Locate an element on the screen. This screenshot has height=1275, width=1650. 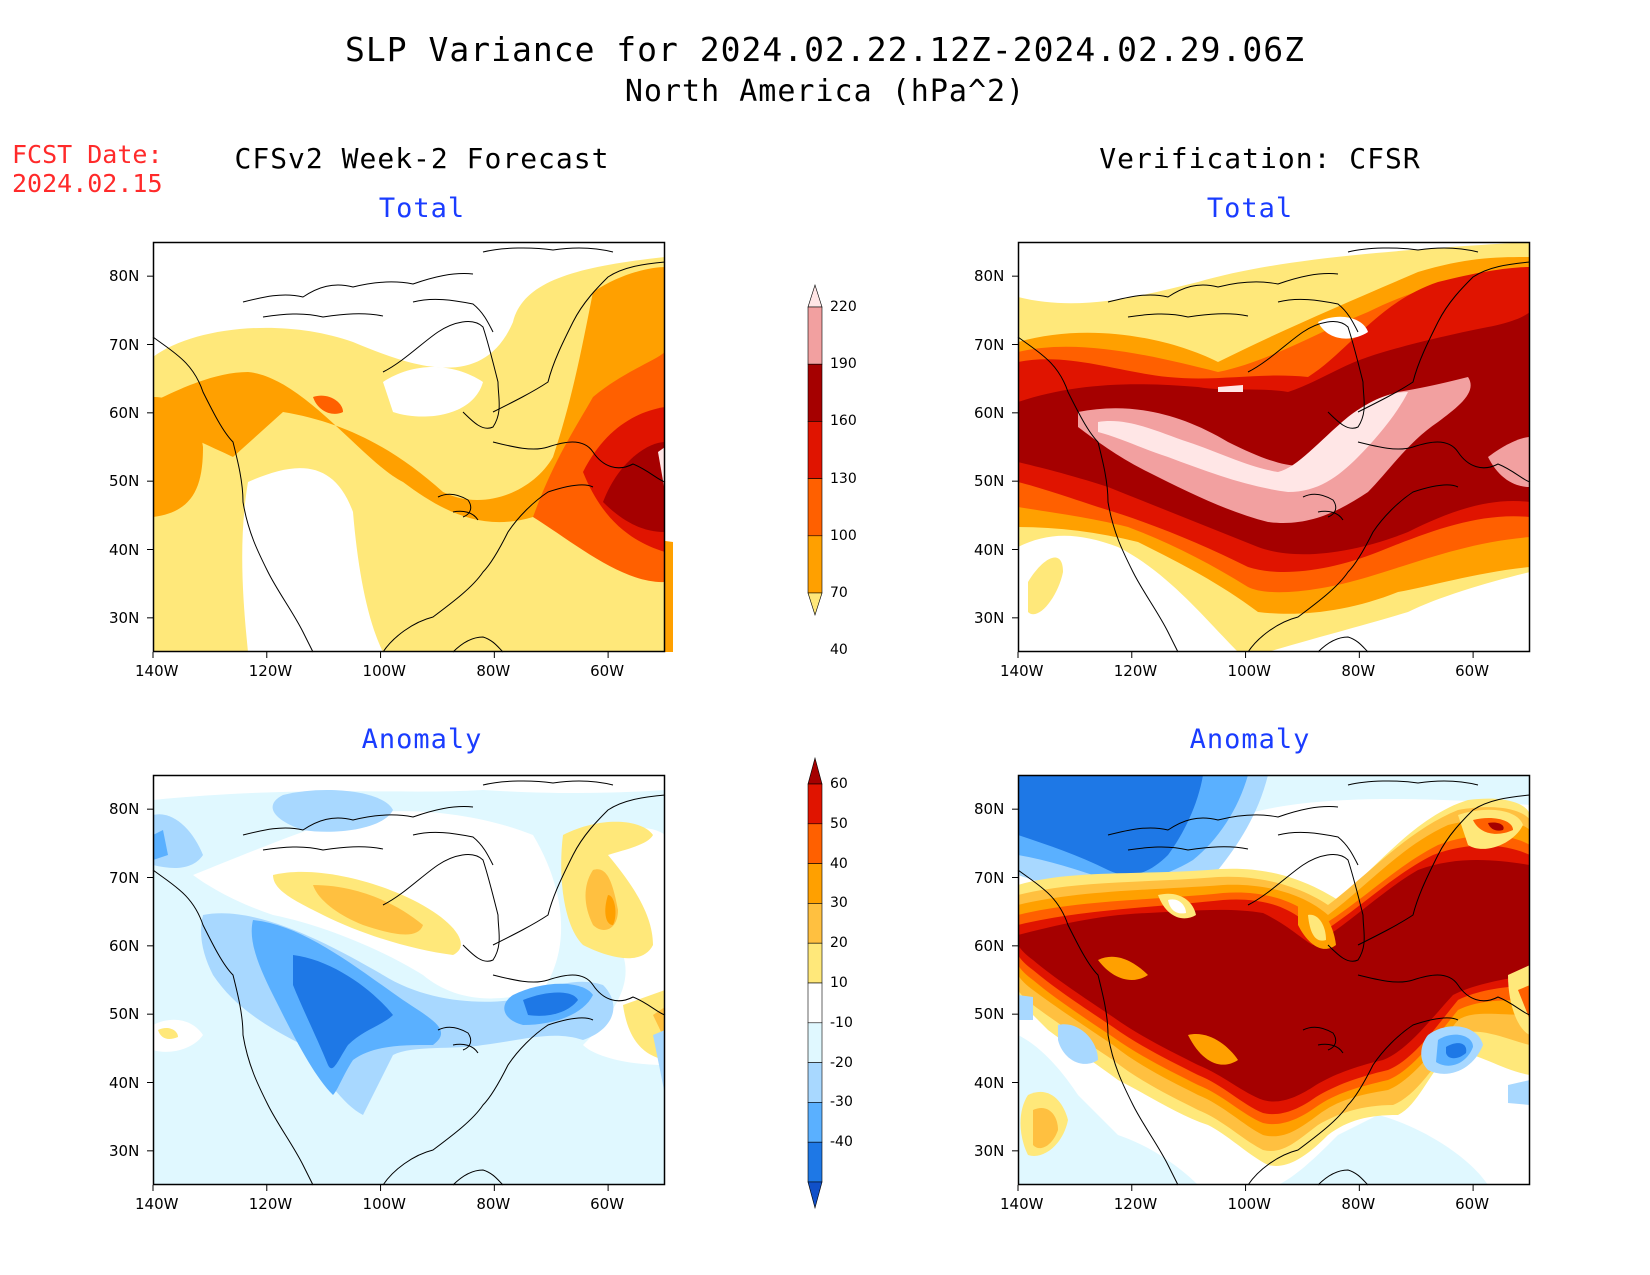
colorbar-level-label: 190 is located at coordinates (843, 364).